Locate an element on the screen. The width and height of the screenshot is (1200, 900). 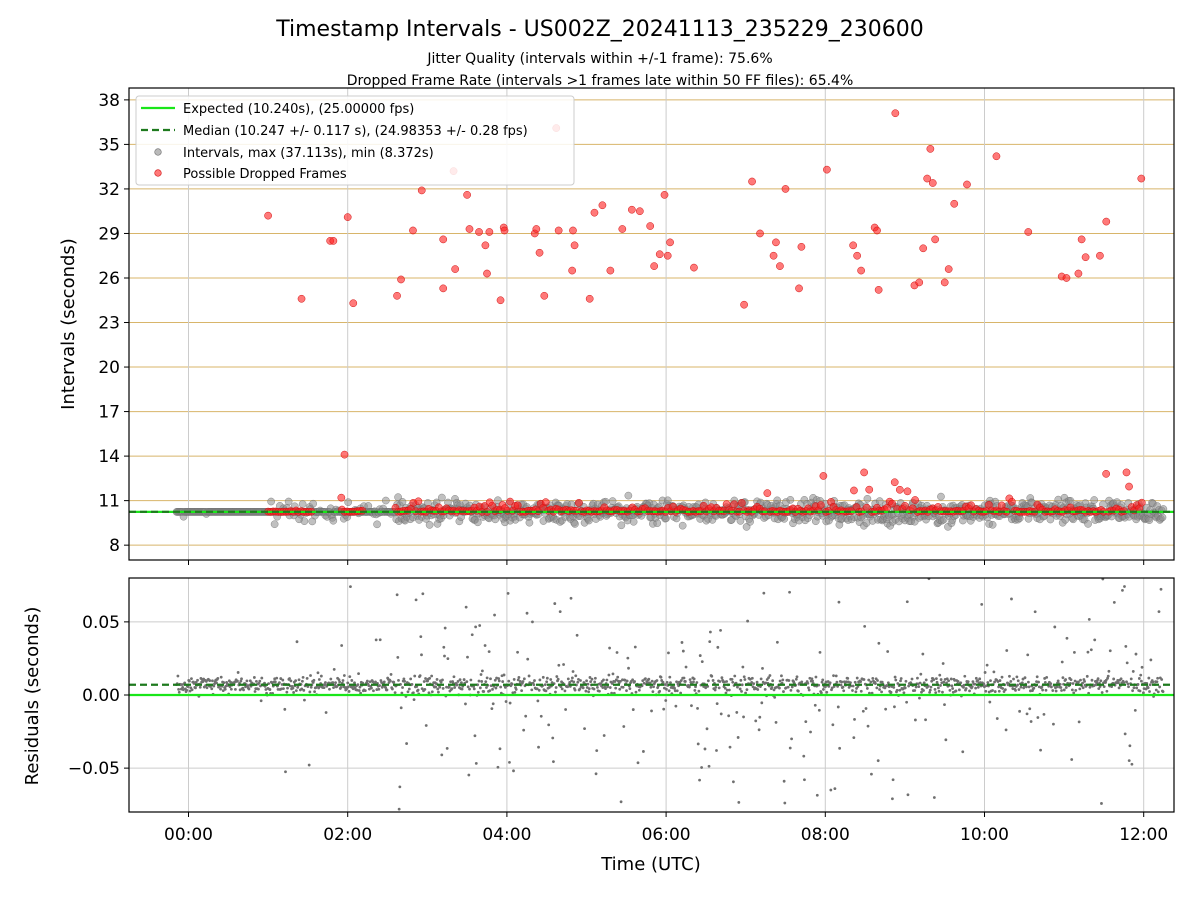
tick-label-y-20: 20 is located at coordinates (109, 368).